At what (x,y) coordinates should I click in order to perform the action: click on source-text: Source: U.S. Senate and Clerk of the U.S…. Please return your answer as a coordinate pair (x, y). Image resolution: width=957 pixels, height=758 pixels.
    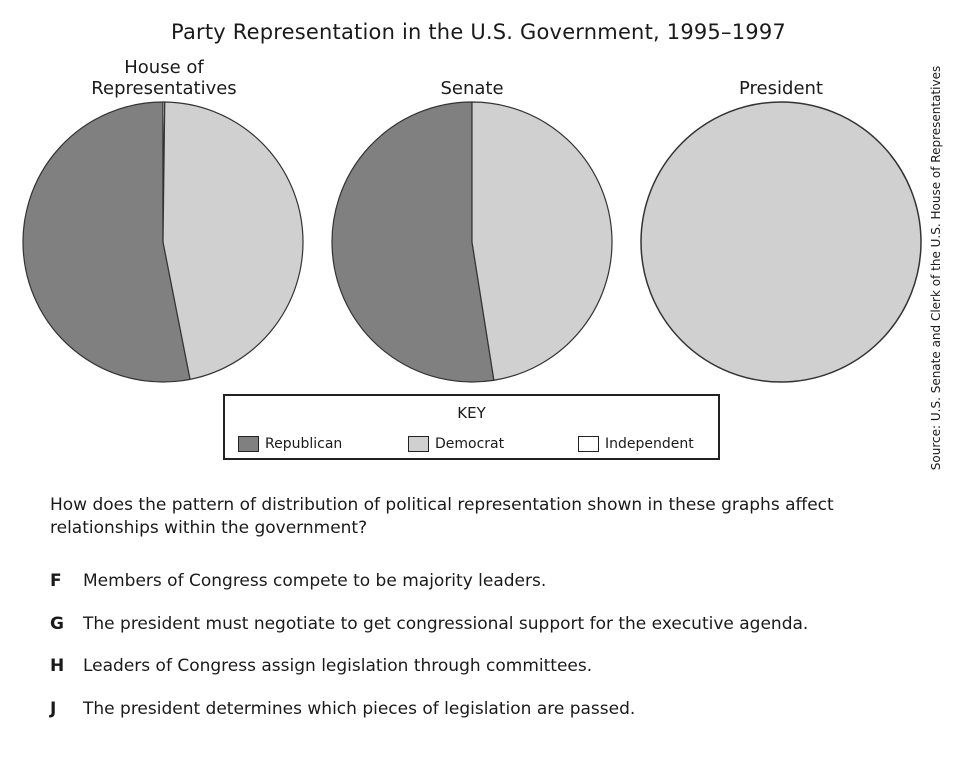
    Looking at the image, I should click on (936, 268).